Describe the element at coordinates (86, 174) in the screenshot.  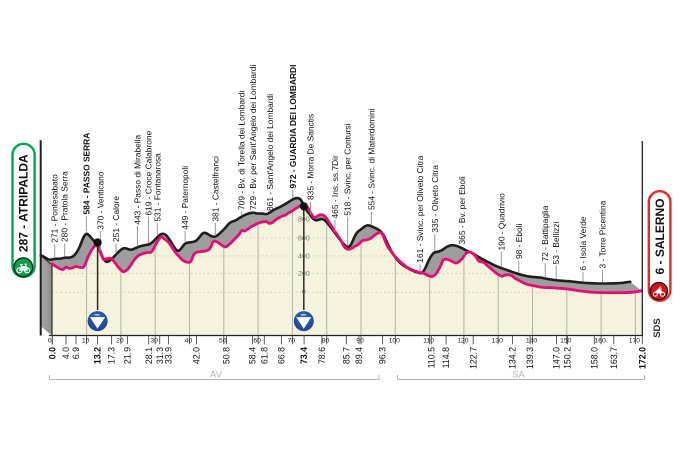
I see `svg-text: 584 - PASSO SERRA` at that location.